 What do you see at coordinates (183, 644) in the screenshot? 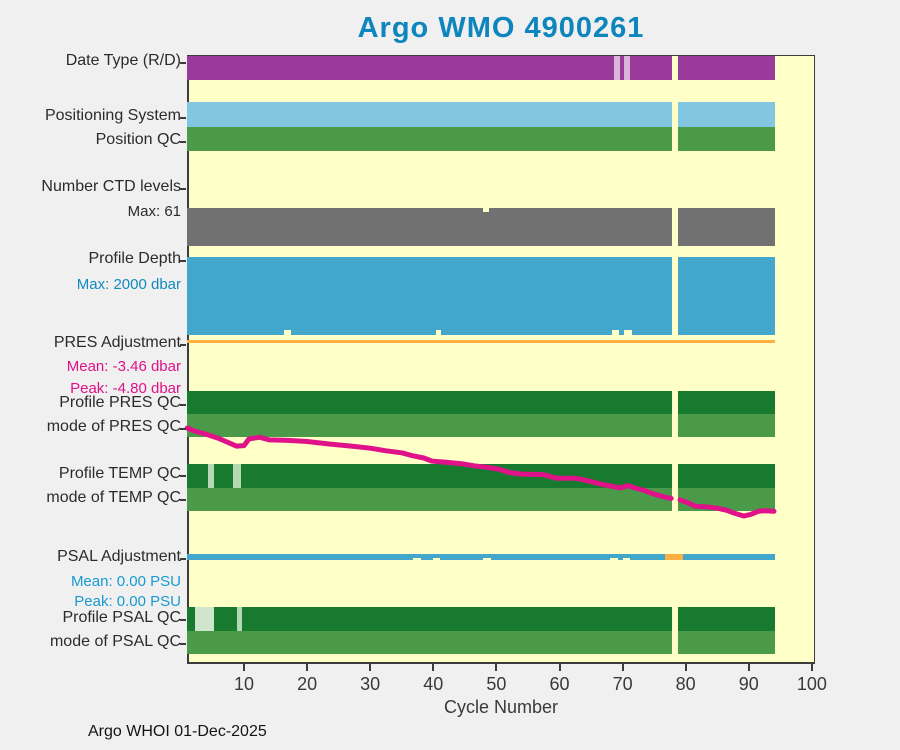
I see `y-tick-mode_psal_qc` at bounding box center [183, 644].